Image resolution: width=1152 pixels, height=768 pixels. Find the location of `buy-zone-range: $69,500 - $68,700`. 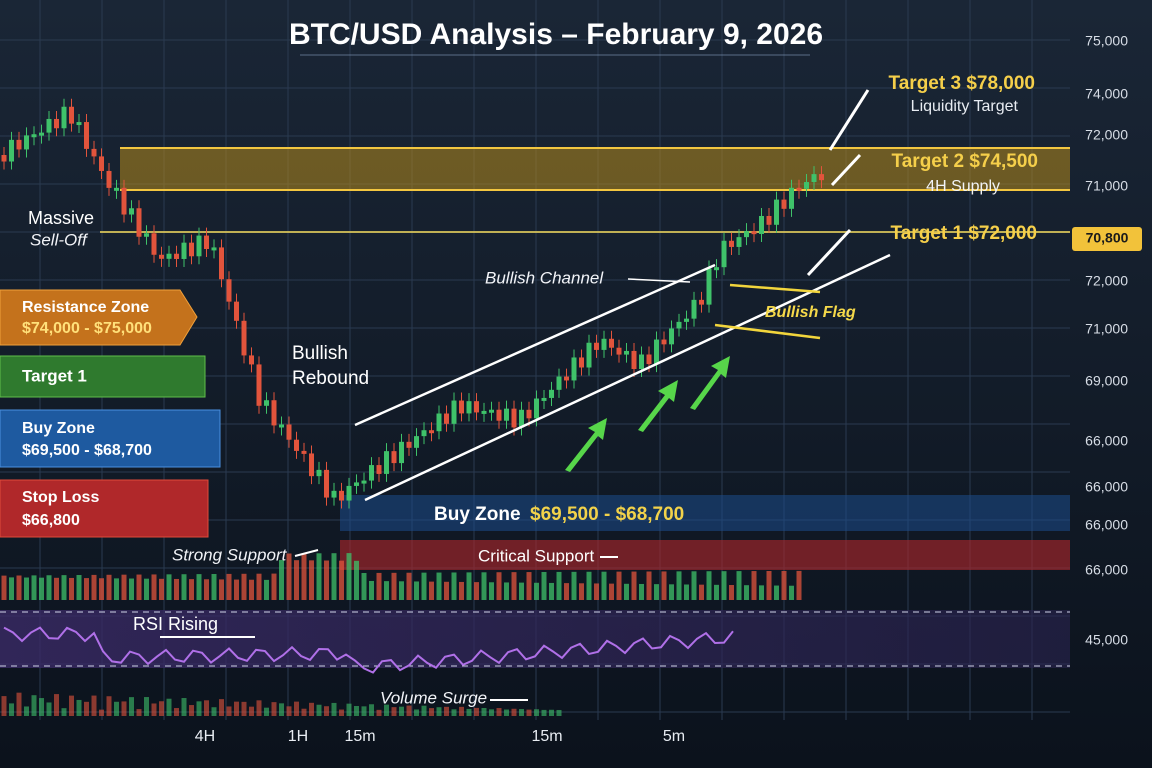

buy-zone-range: $69,500 - $68,700 is located at coordinates (607, 514).